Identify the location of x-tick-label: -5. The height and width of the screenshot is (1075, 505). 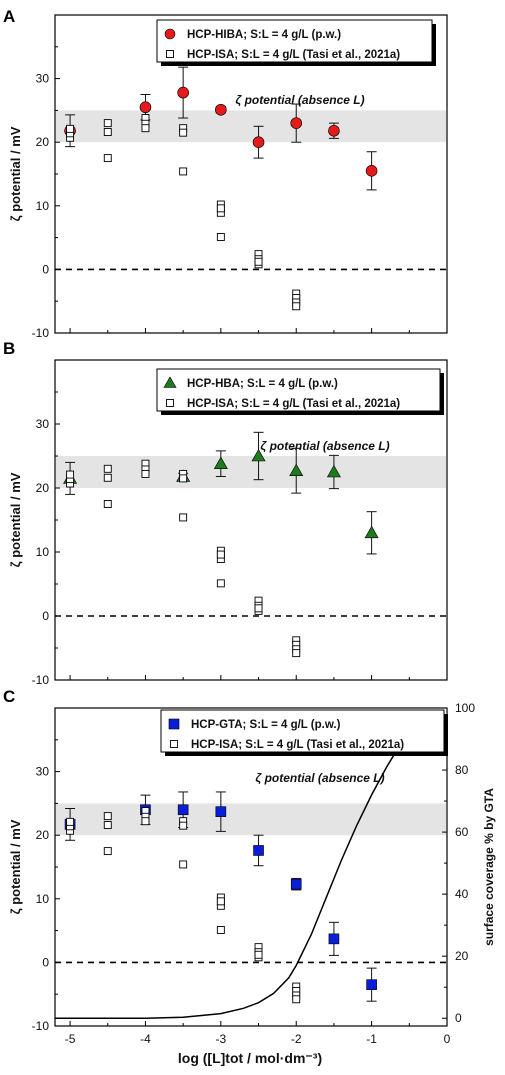
(70, 1039).